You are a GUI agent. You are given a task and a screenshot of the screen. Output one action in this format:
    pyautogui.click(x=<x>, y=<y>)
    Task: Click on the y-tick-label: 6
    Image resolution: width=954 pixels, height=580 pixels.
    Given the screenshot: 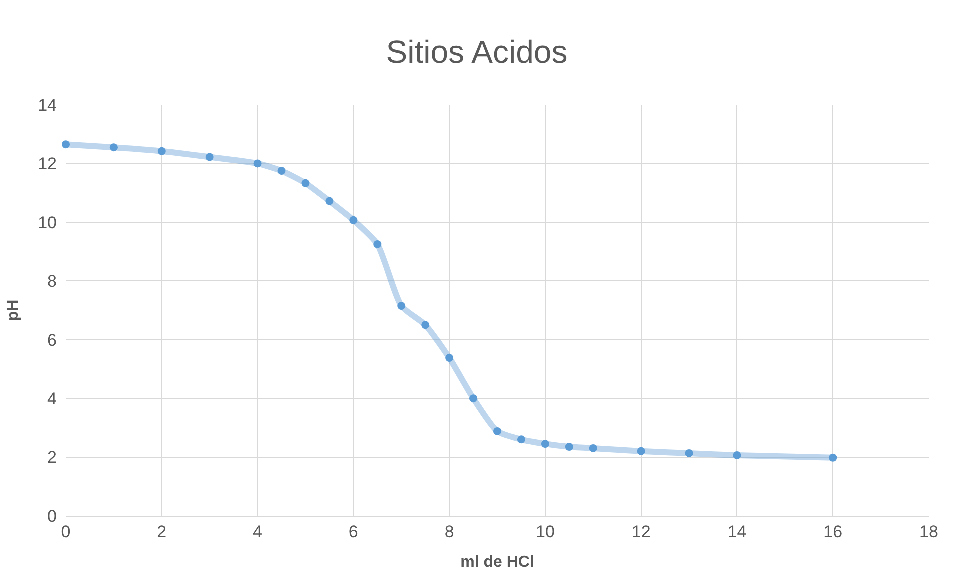 What is the action you would take?
    pyautogui.click(x=52, y=340)
    